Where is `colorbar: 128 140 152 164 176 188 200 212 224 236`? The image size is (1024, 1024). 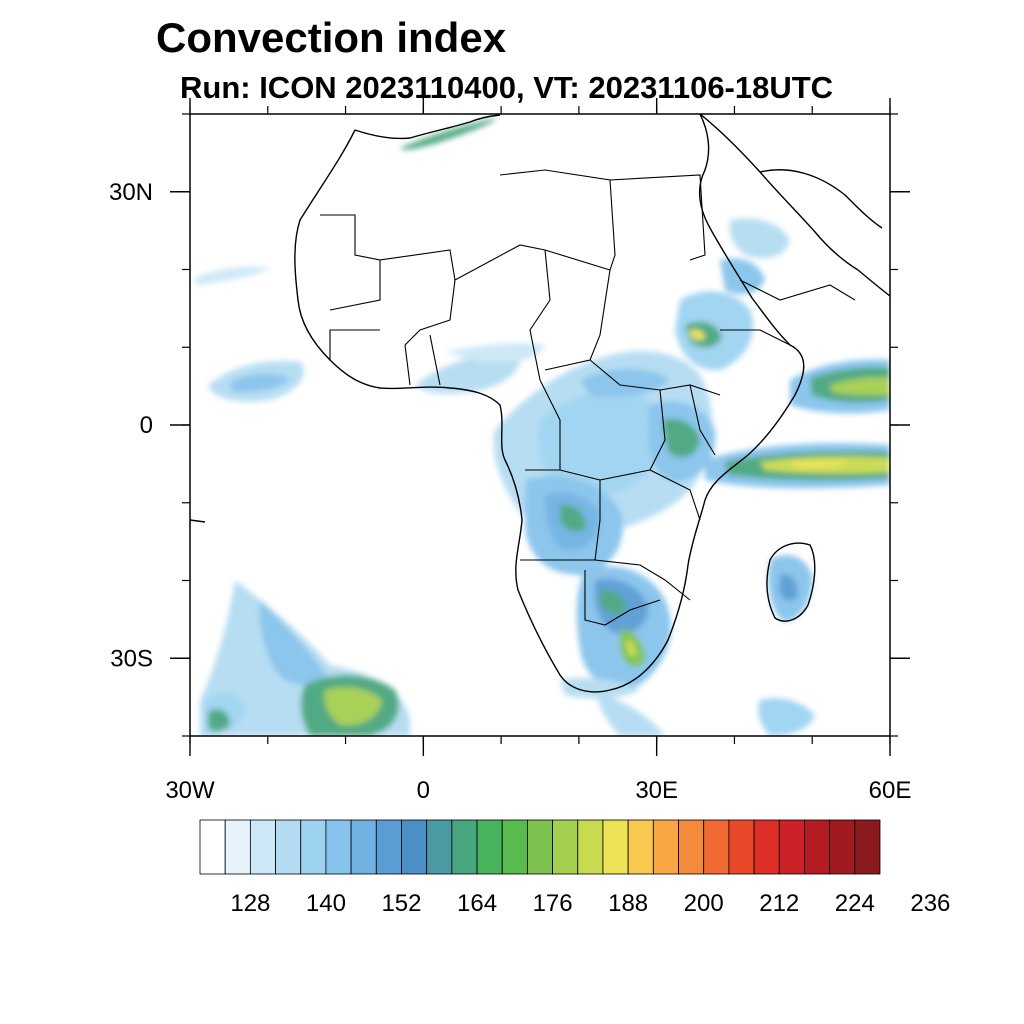 colorbar: 128 140 152 164 176 188 200 212 224 236 is located at coordinates (574, 868).